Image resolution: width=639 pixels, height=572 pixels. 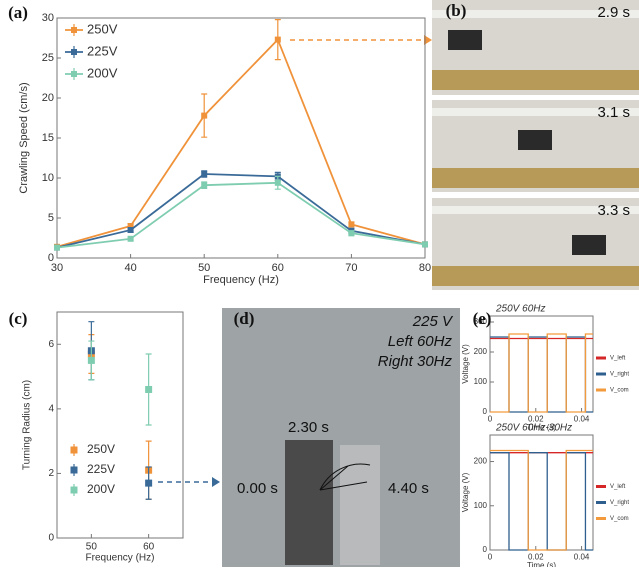 I want to click on y-axis-label: Crawling Speed (cm/s), so click(x=24, y=137).